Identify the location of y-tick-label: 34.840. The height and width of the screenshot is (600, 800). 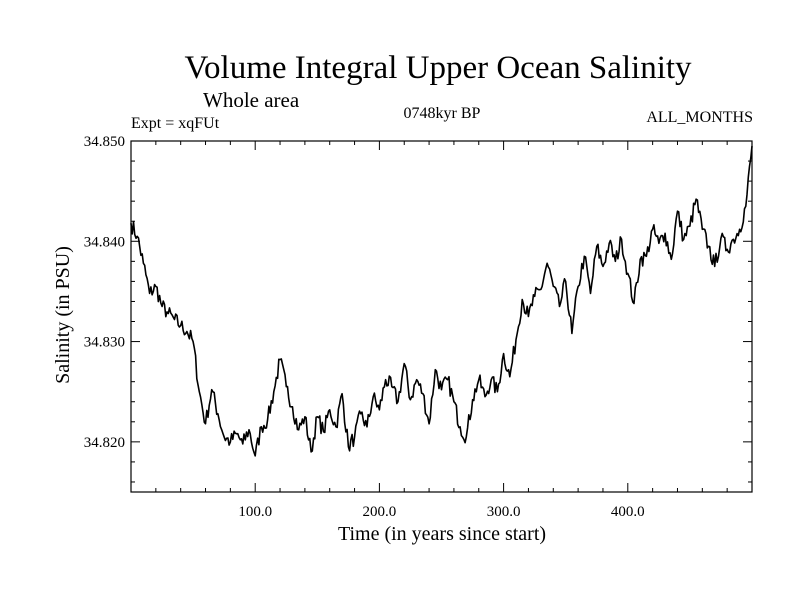
(104, 242).